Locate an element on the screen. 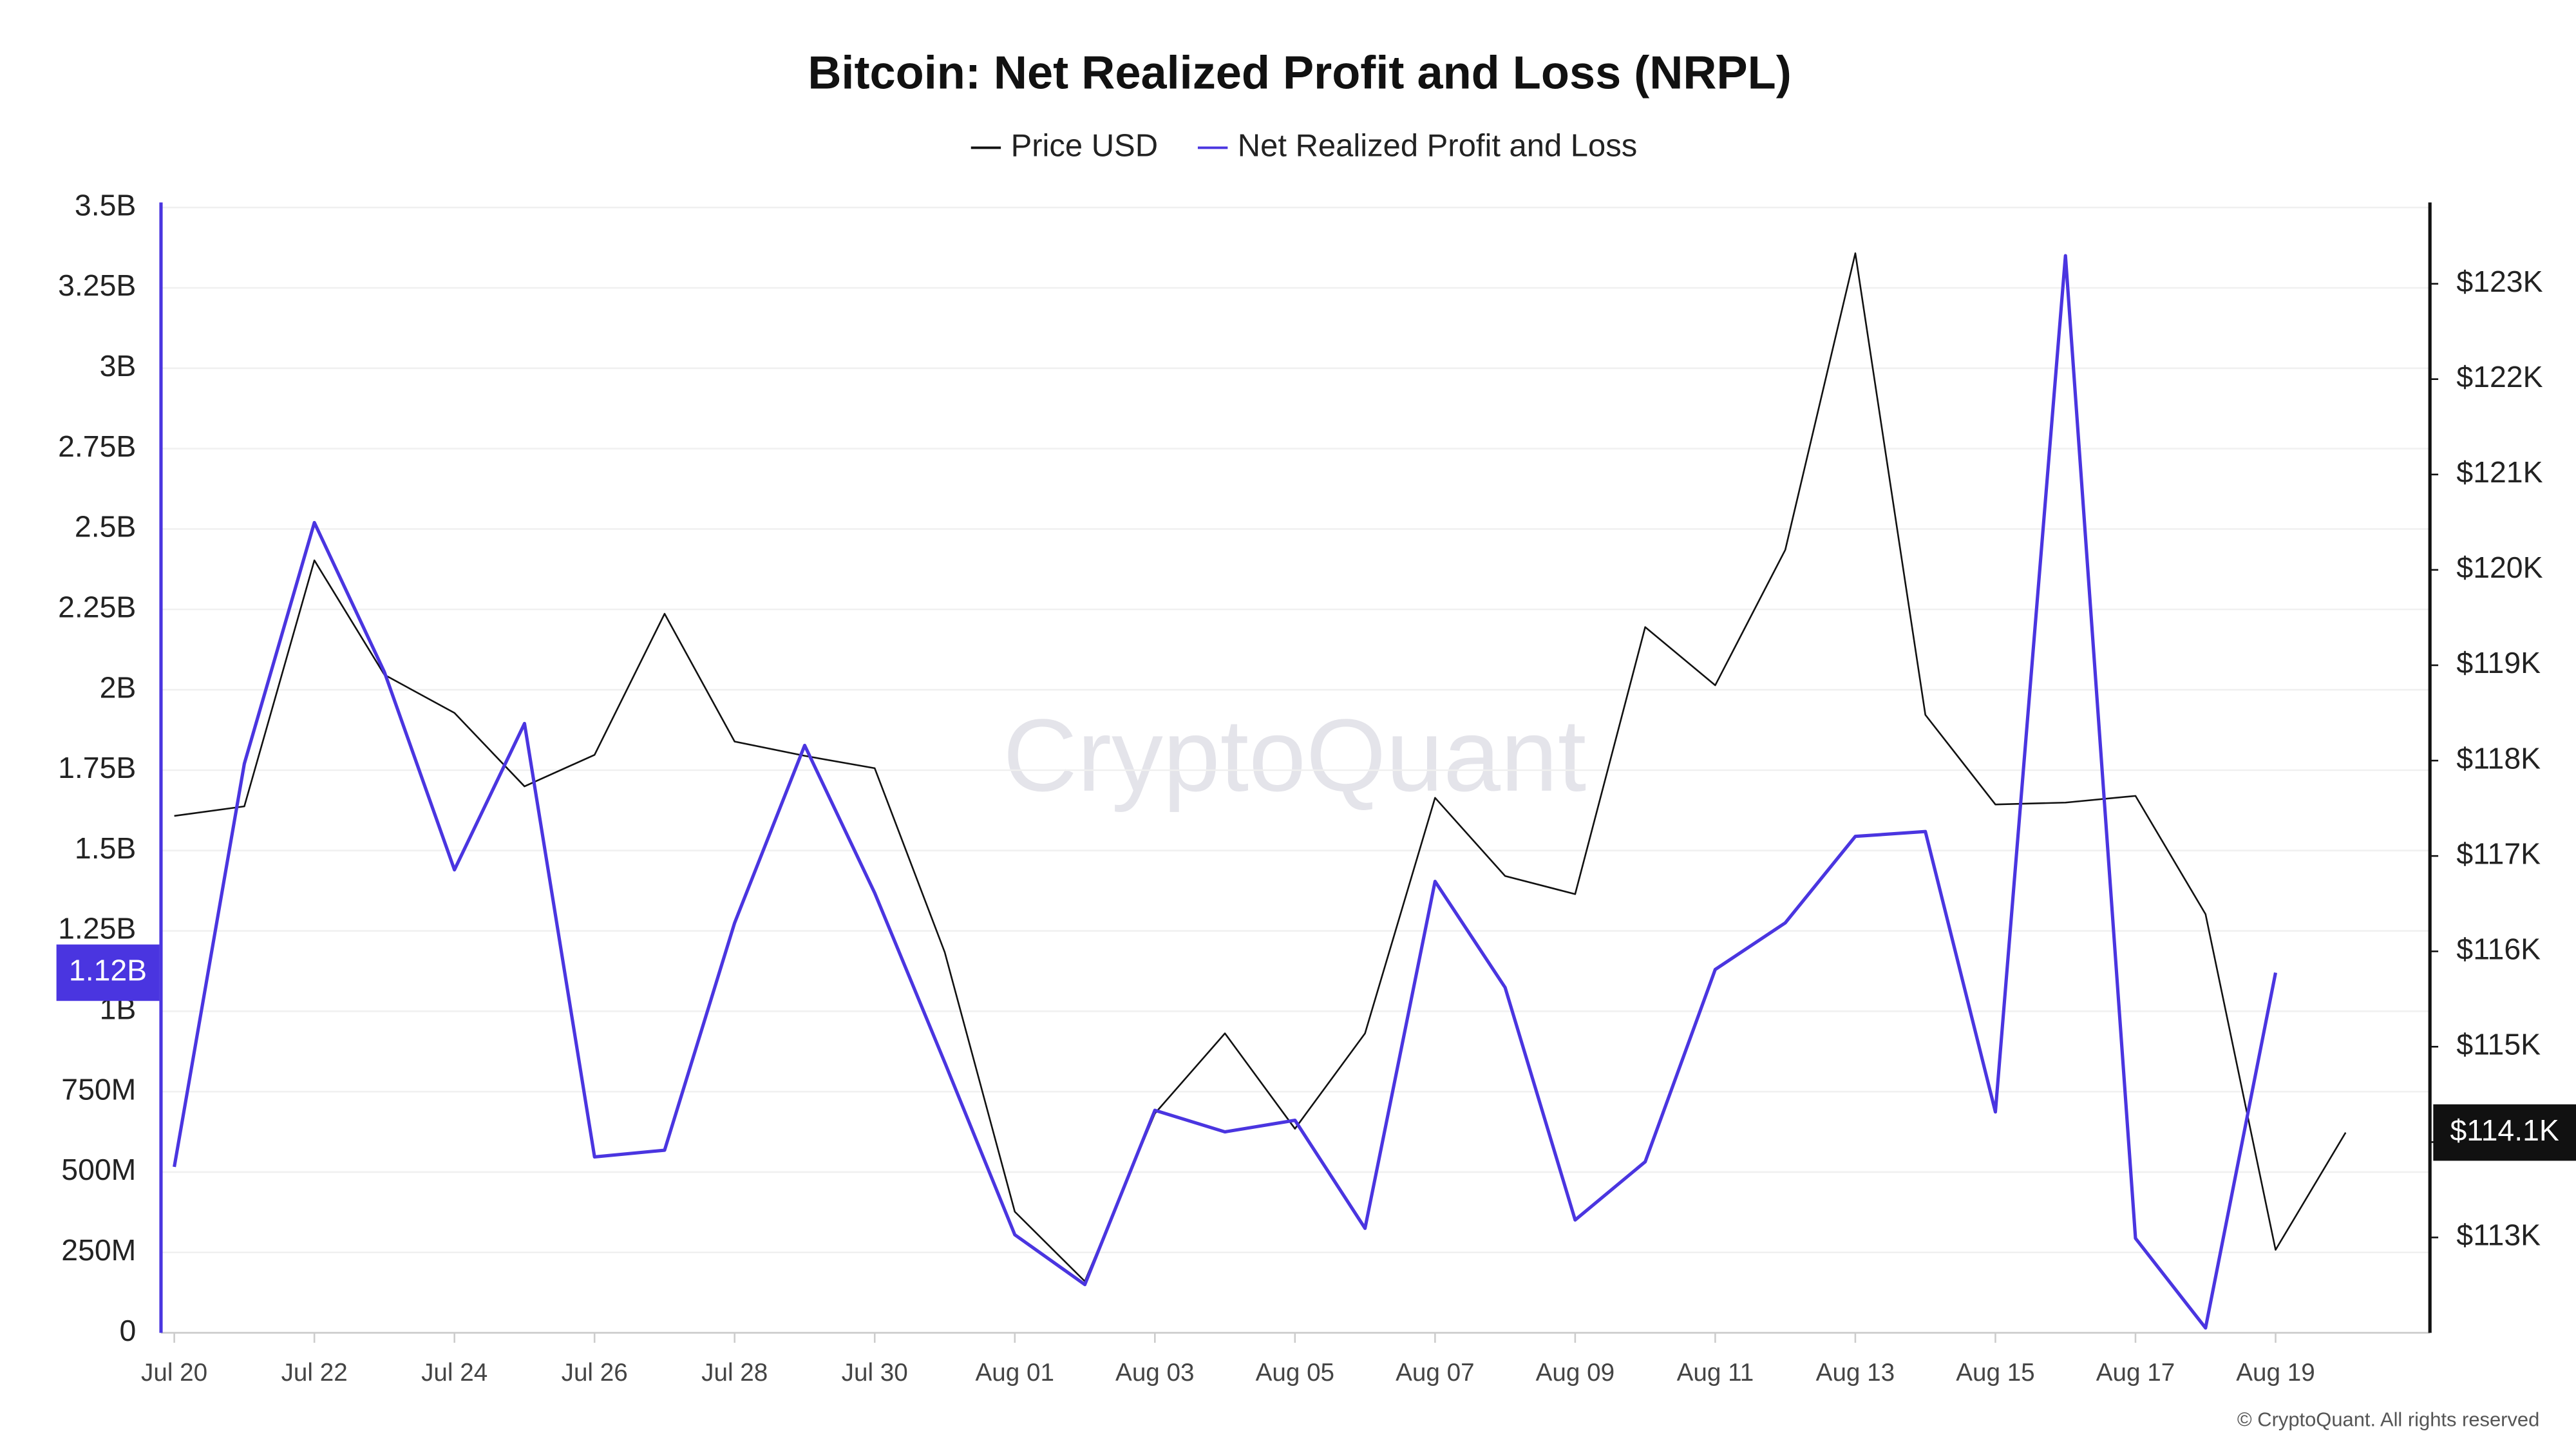 The height and width of the screenshot is (1449, 2576). legend-label: Price USD is located at coordinates (1085, 145).